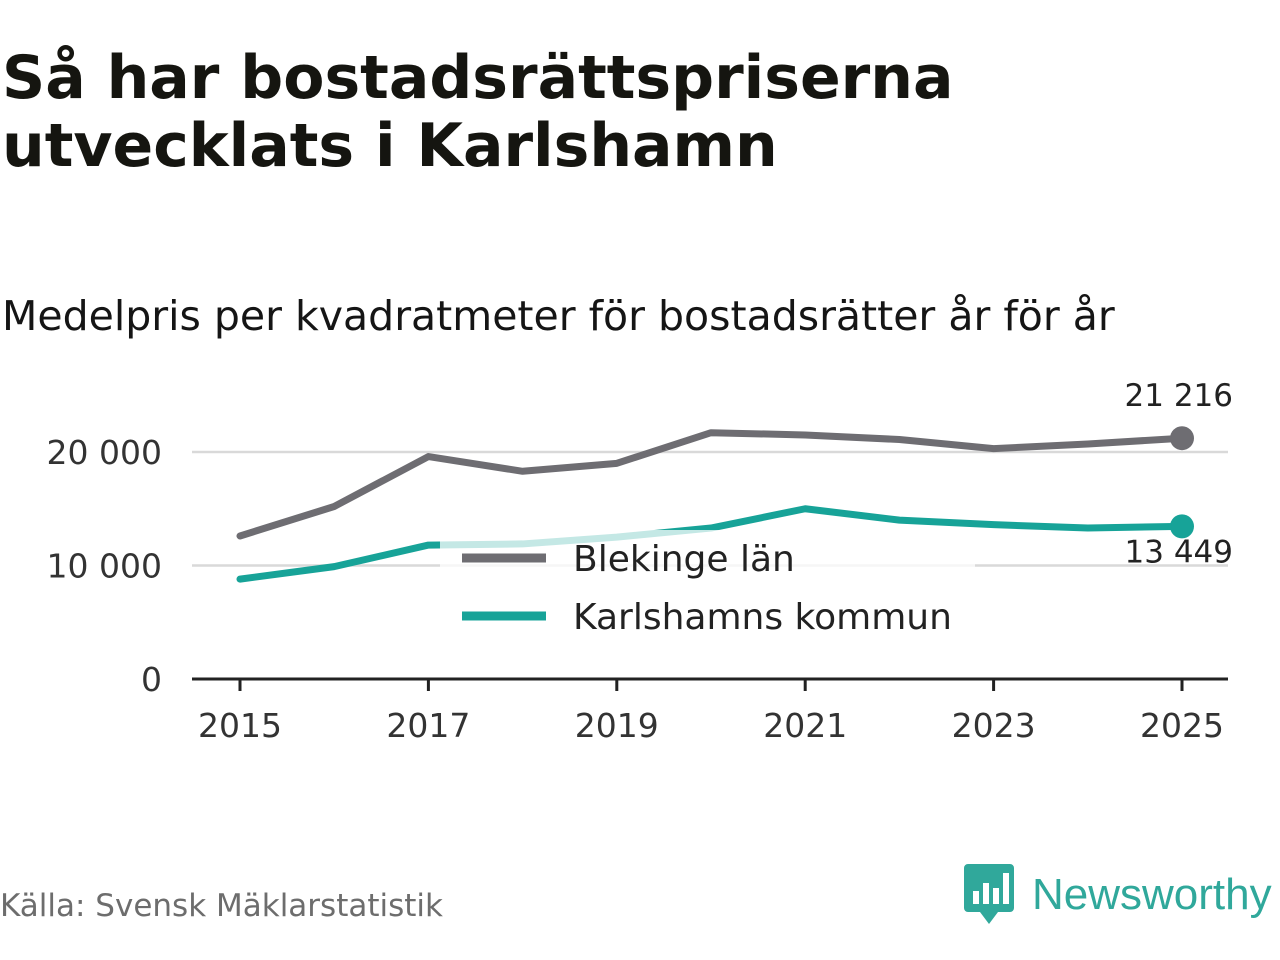  I want to click on y-tick-labels: 0 10 000 20 000, so click(104, 566).